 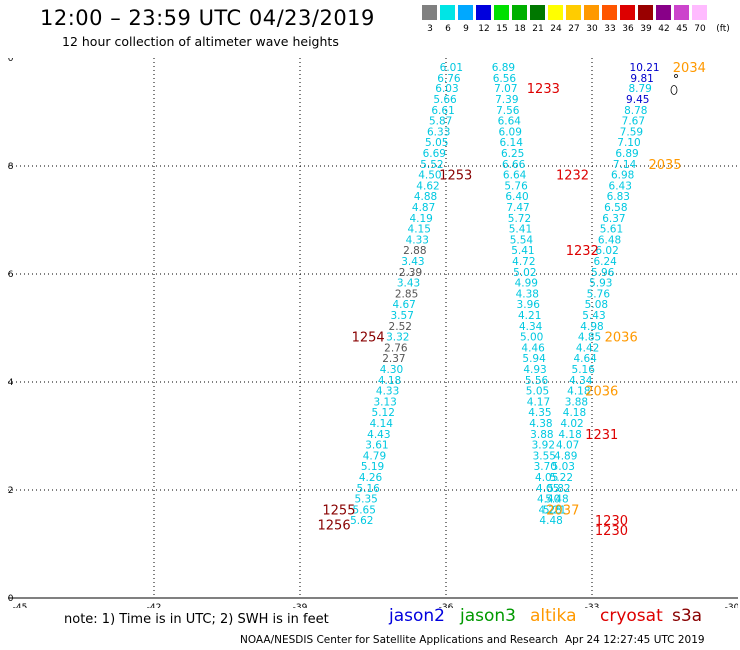 I want to click on pass-time-label: 1256, so click(x=334, y=526).